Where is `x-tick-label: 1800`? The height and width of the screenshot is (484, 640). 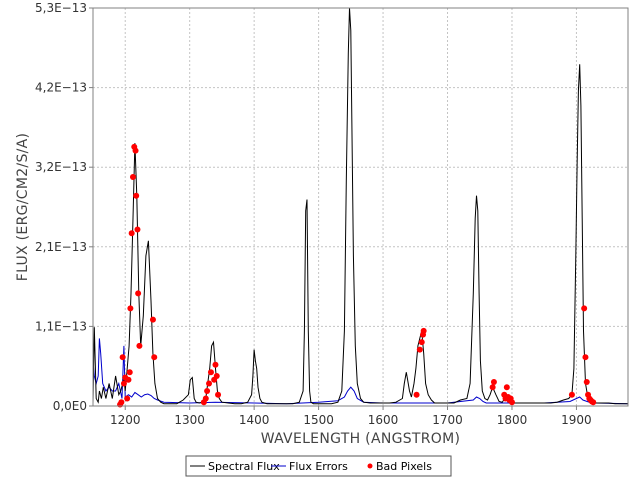
x-tick-label: 1800 is located at coordinates (512, 420).